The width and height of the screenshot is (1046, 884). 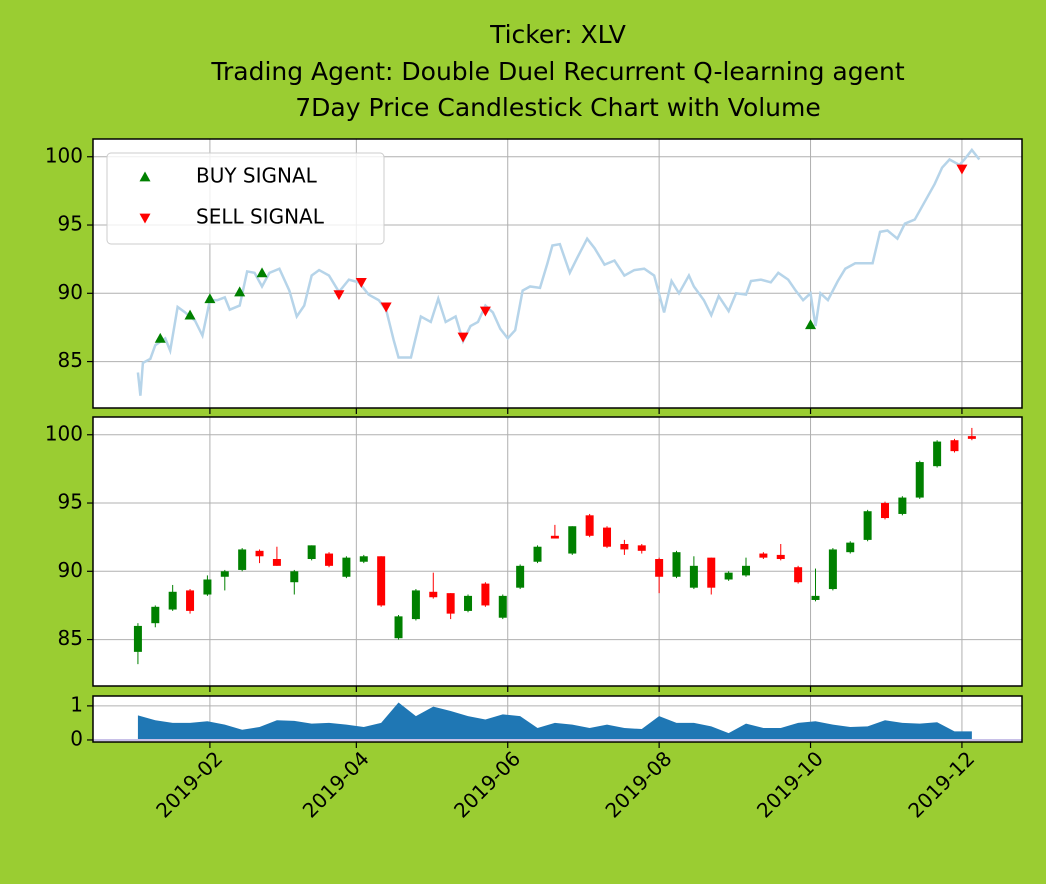 I want to click on plot-frame, so click(x=557, y=719).